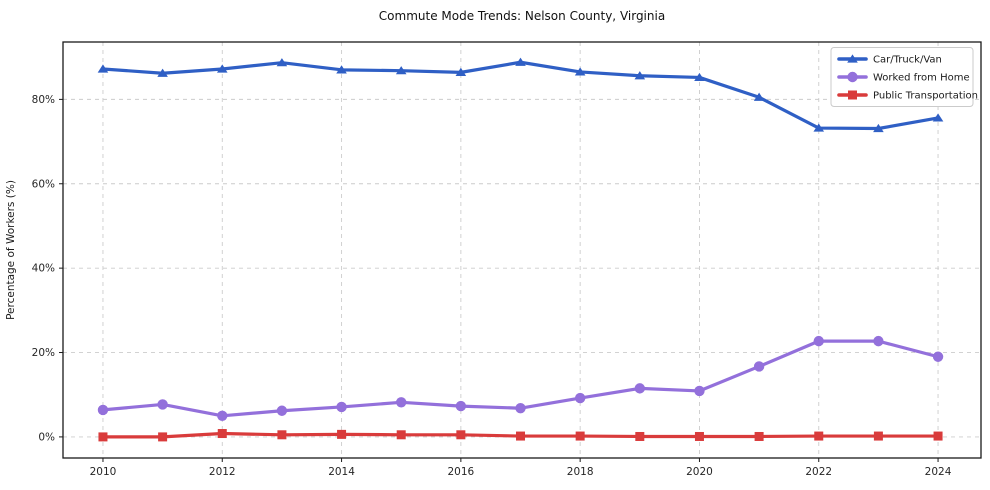 This screenshot has width=990, height=490. What do you see at coordinates (46, 437) in the screenshot?
I see `y-tick-label: 0%` at bounding box center [46, 437].